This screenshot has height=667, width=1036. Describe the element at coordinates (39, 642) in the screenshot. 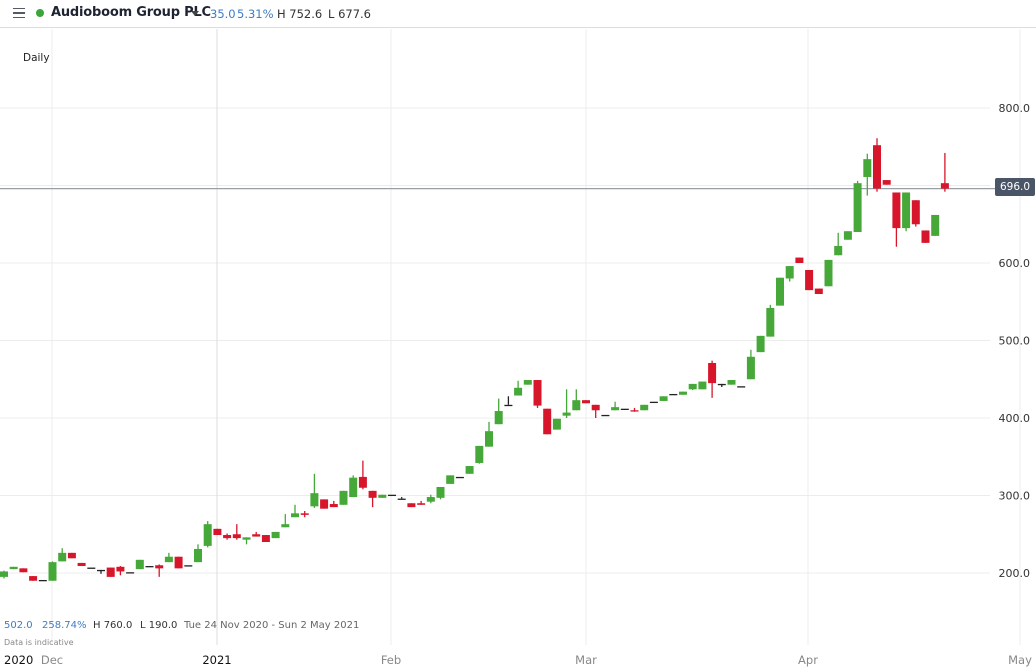

I see `data-disclaimer: Data is indicative` at that location.